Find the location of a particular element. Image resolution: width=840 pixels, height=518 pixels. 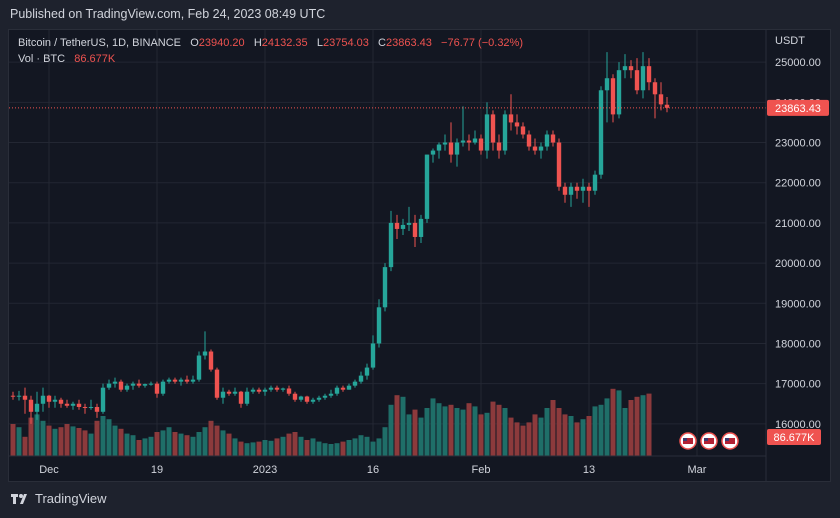

tradingview-logo-icon is located at coordinates (19, 498).